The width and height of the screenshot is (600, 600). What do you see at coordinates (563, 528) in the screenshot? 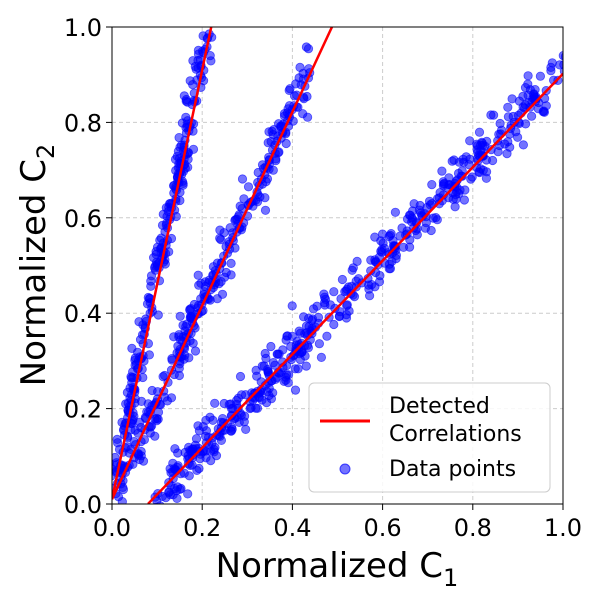
I see `x-tick-label: 1.0` at bounding box center [563, 528].